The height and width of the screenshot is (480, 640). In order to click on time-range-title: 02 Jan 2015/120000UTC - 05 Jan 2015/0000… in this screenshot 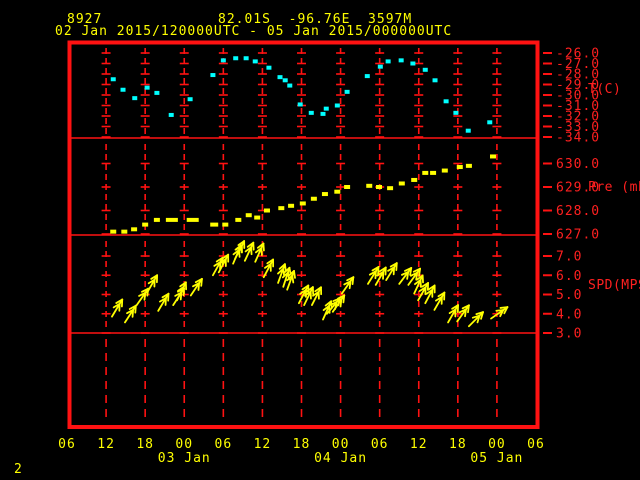, I will do `click(254, 31)`.